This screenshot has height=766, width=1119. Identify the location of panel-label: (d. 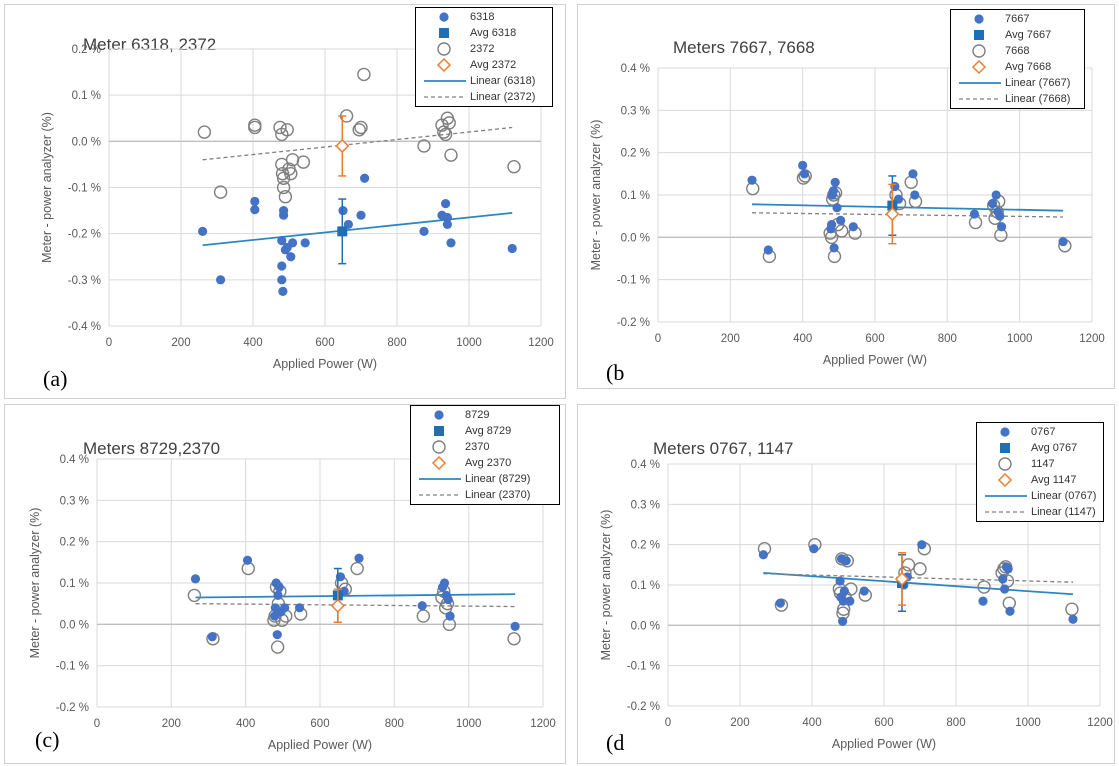
(615, 742).